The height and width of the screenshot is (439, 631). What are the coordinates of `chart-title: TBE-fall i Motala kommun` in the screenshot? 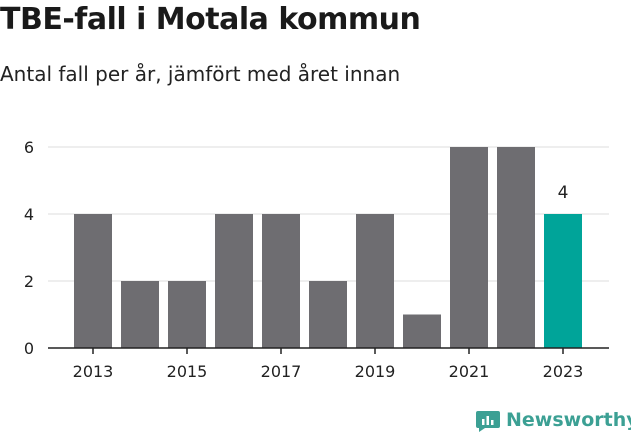 It's located at (210, 19).